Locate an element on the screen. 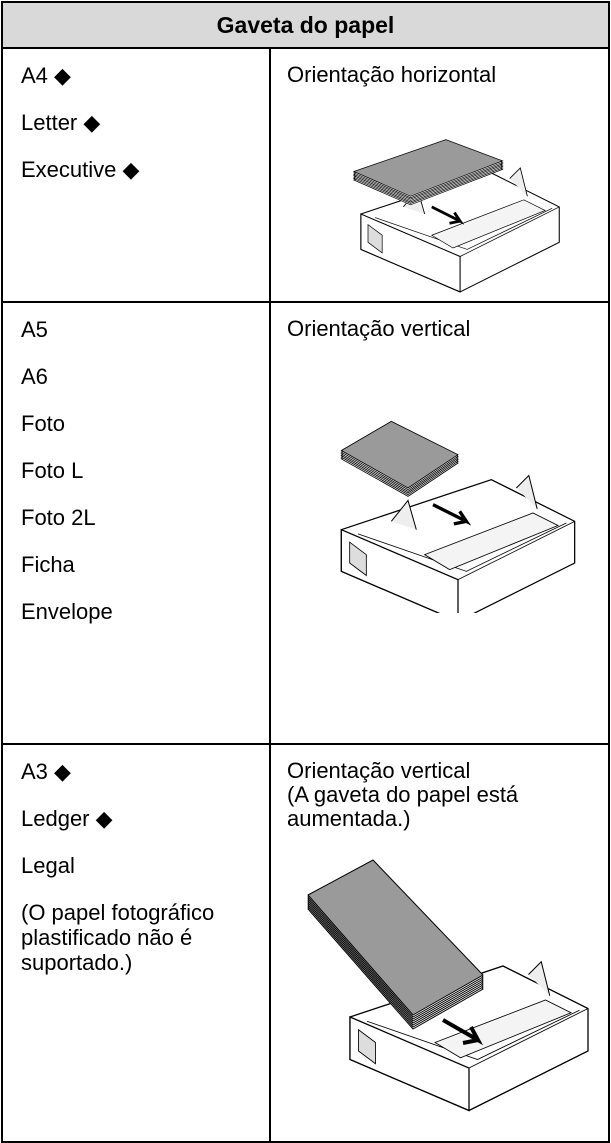 This screenshot has width=611, height=1143. table-header: Gaveta do papel is located at coordinates (305, 26).